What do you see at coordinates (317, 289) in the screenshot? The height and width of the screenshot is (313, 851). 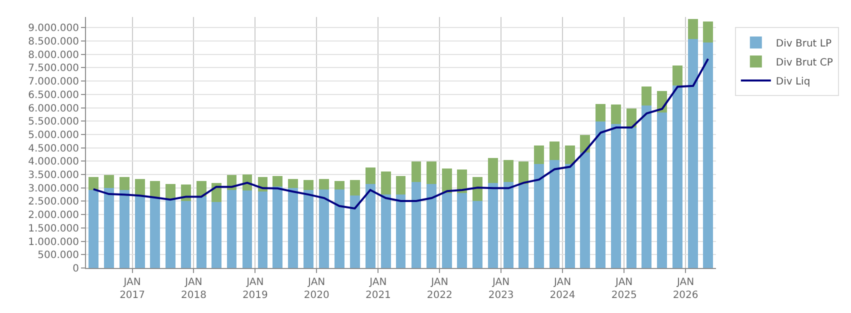 I see `x-tick-label: JAN 2020` at bounding box center [317, 289].